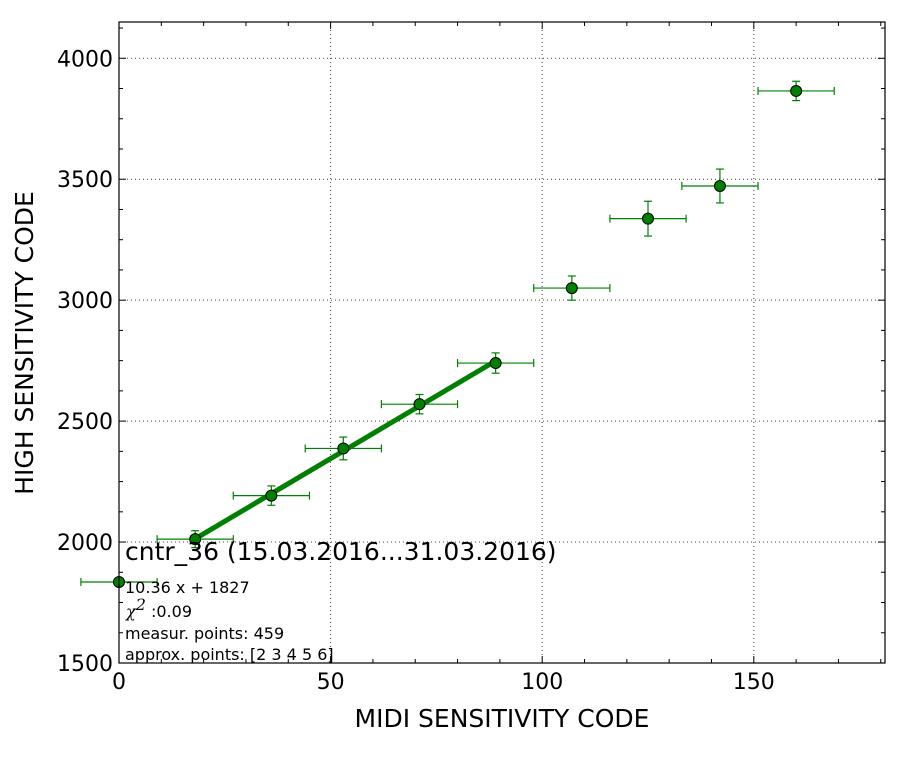 The width and height of the screenshot is (912, 762). Describe the element at coordinates (341, 551) in the screenshot. I see `annotation-title: cntr_36 (15.03.2016...31.03.2016)` at that location.